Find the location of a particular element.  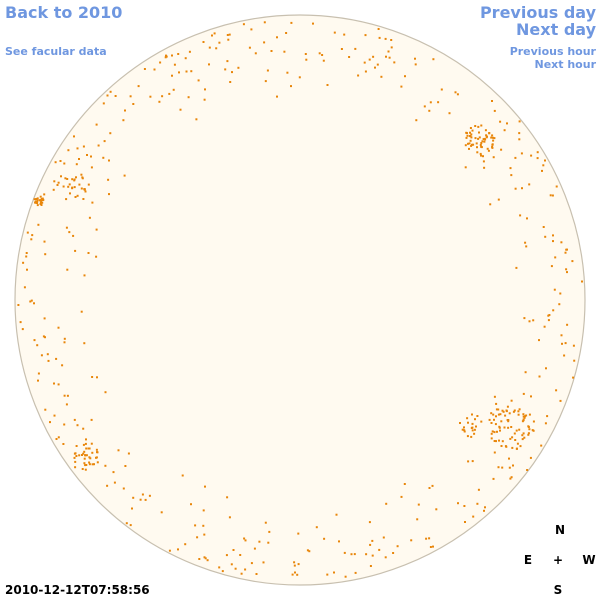

compass-east-label: E is located at coordinates (528, 560).